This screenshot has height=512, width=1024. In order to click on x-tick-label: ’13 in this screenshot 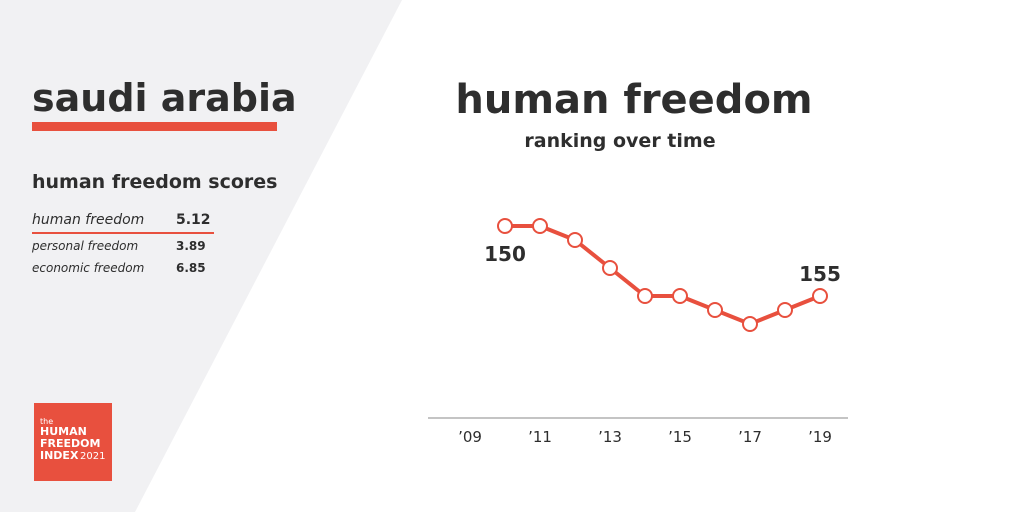, I will do `click(610, 437)`.